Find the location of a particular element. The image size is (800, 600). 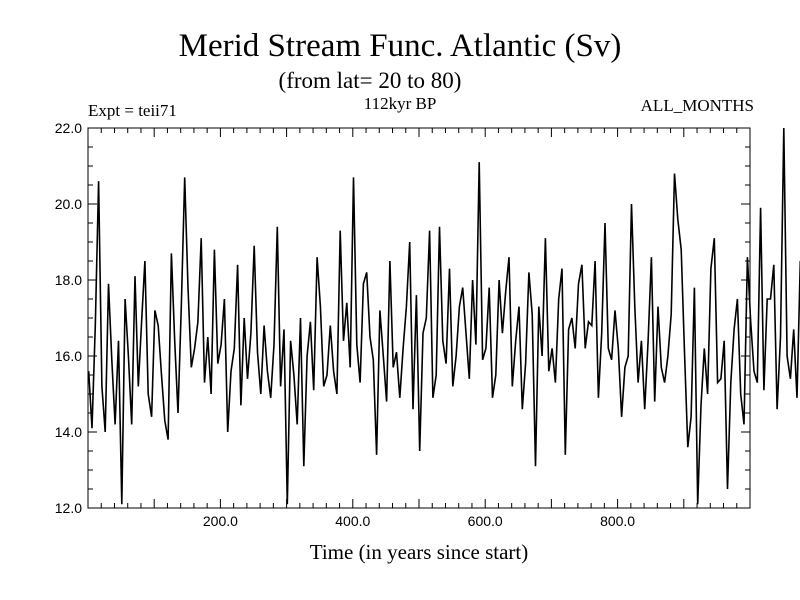

chart-subtitle: (from lat= 20 to 80) is located at coordinates (370, 80).